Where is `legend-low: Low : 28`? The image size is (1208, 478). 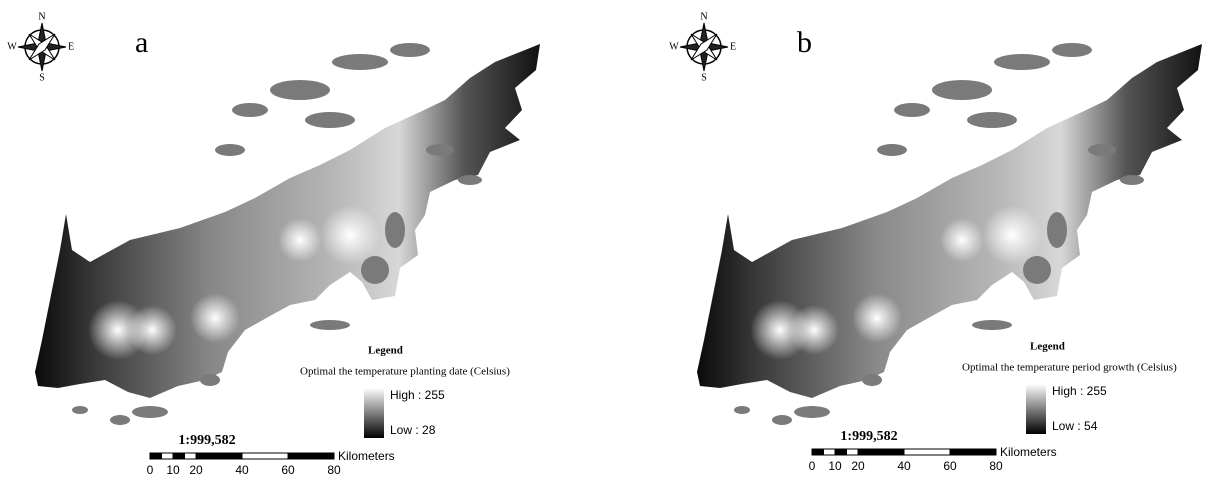
legend-low: Low : 28 is located at coordinates (413, 430).